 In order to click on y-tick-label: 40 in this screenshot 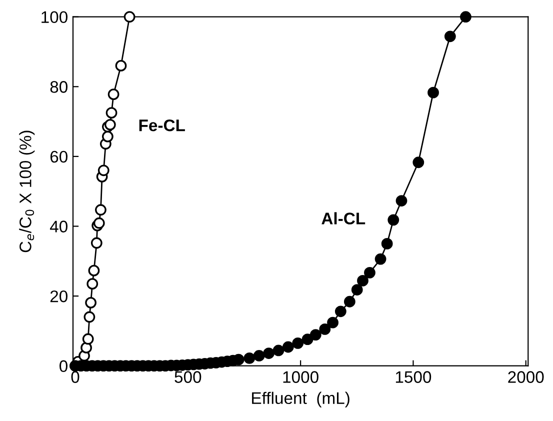, I will do `click(59, 226)`.